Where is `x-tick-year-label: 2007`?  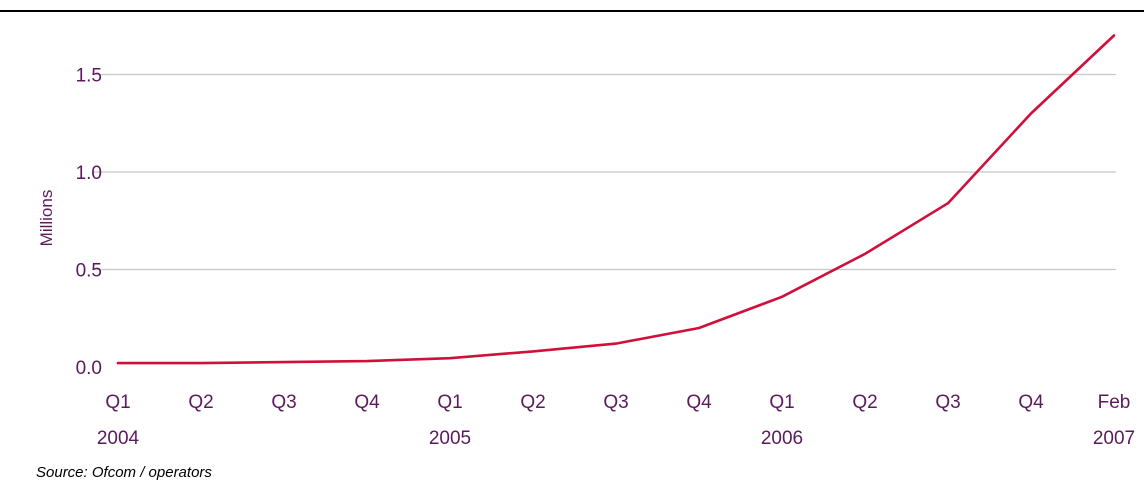
x-tick-year-label: 2007 is located at coordinates (1114, 438).